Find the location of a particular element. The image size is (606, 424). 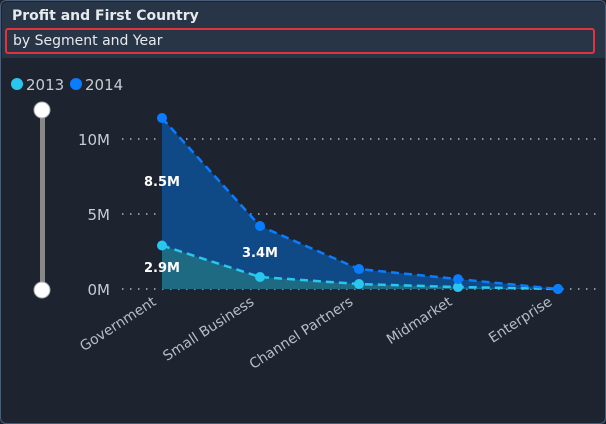

chart-subtitle: by Segment and Year is located at coordinates (300, 41).